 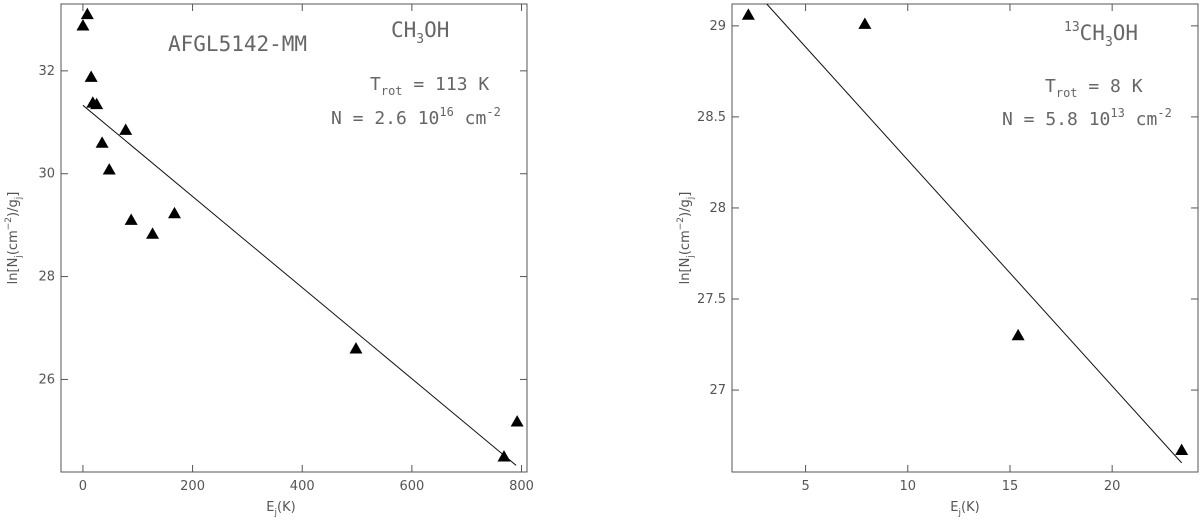 I want to click on trot-value: = 8 K, so click(x=1110, y=86).